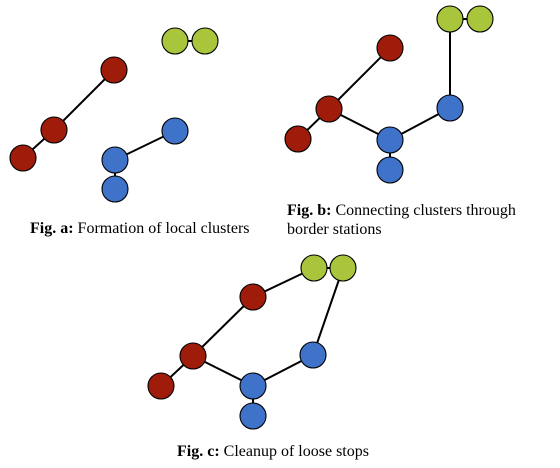  I want to click on station-node-b-b2, so click(390, 140).